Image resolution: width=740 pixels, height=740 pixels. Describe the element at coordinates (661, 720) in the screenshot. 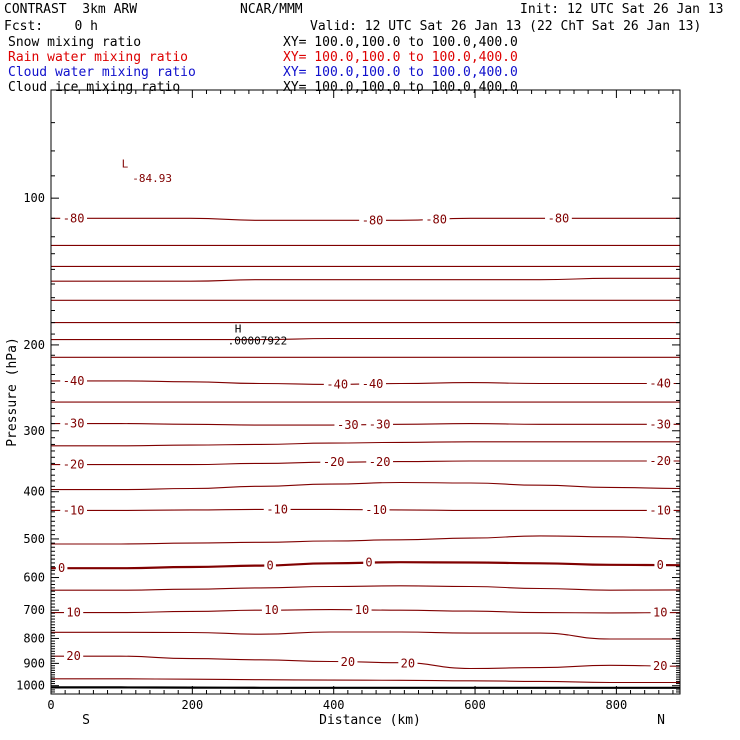

I see `north-end-label: N` at that location.